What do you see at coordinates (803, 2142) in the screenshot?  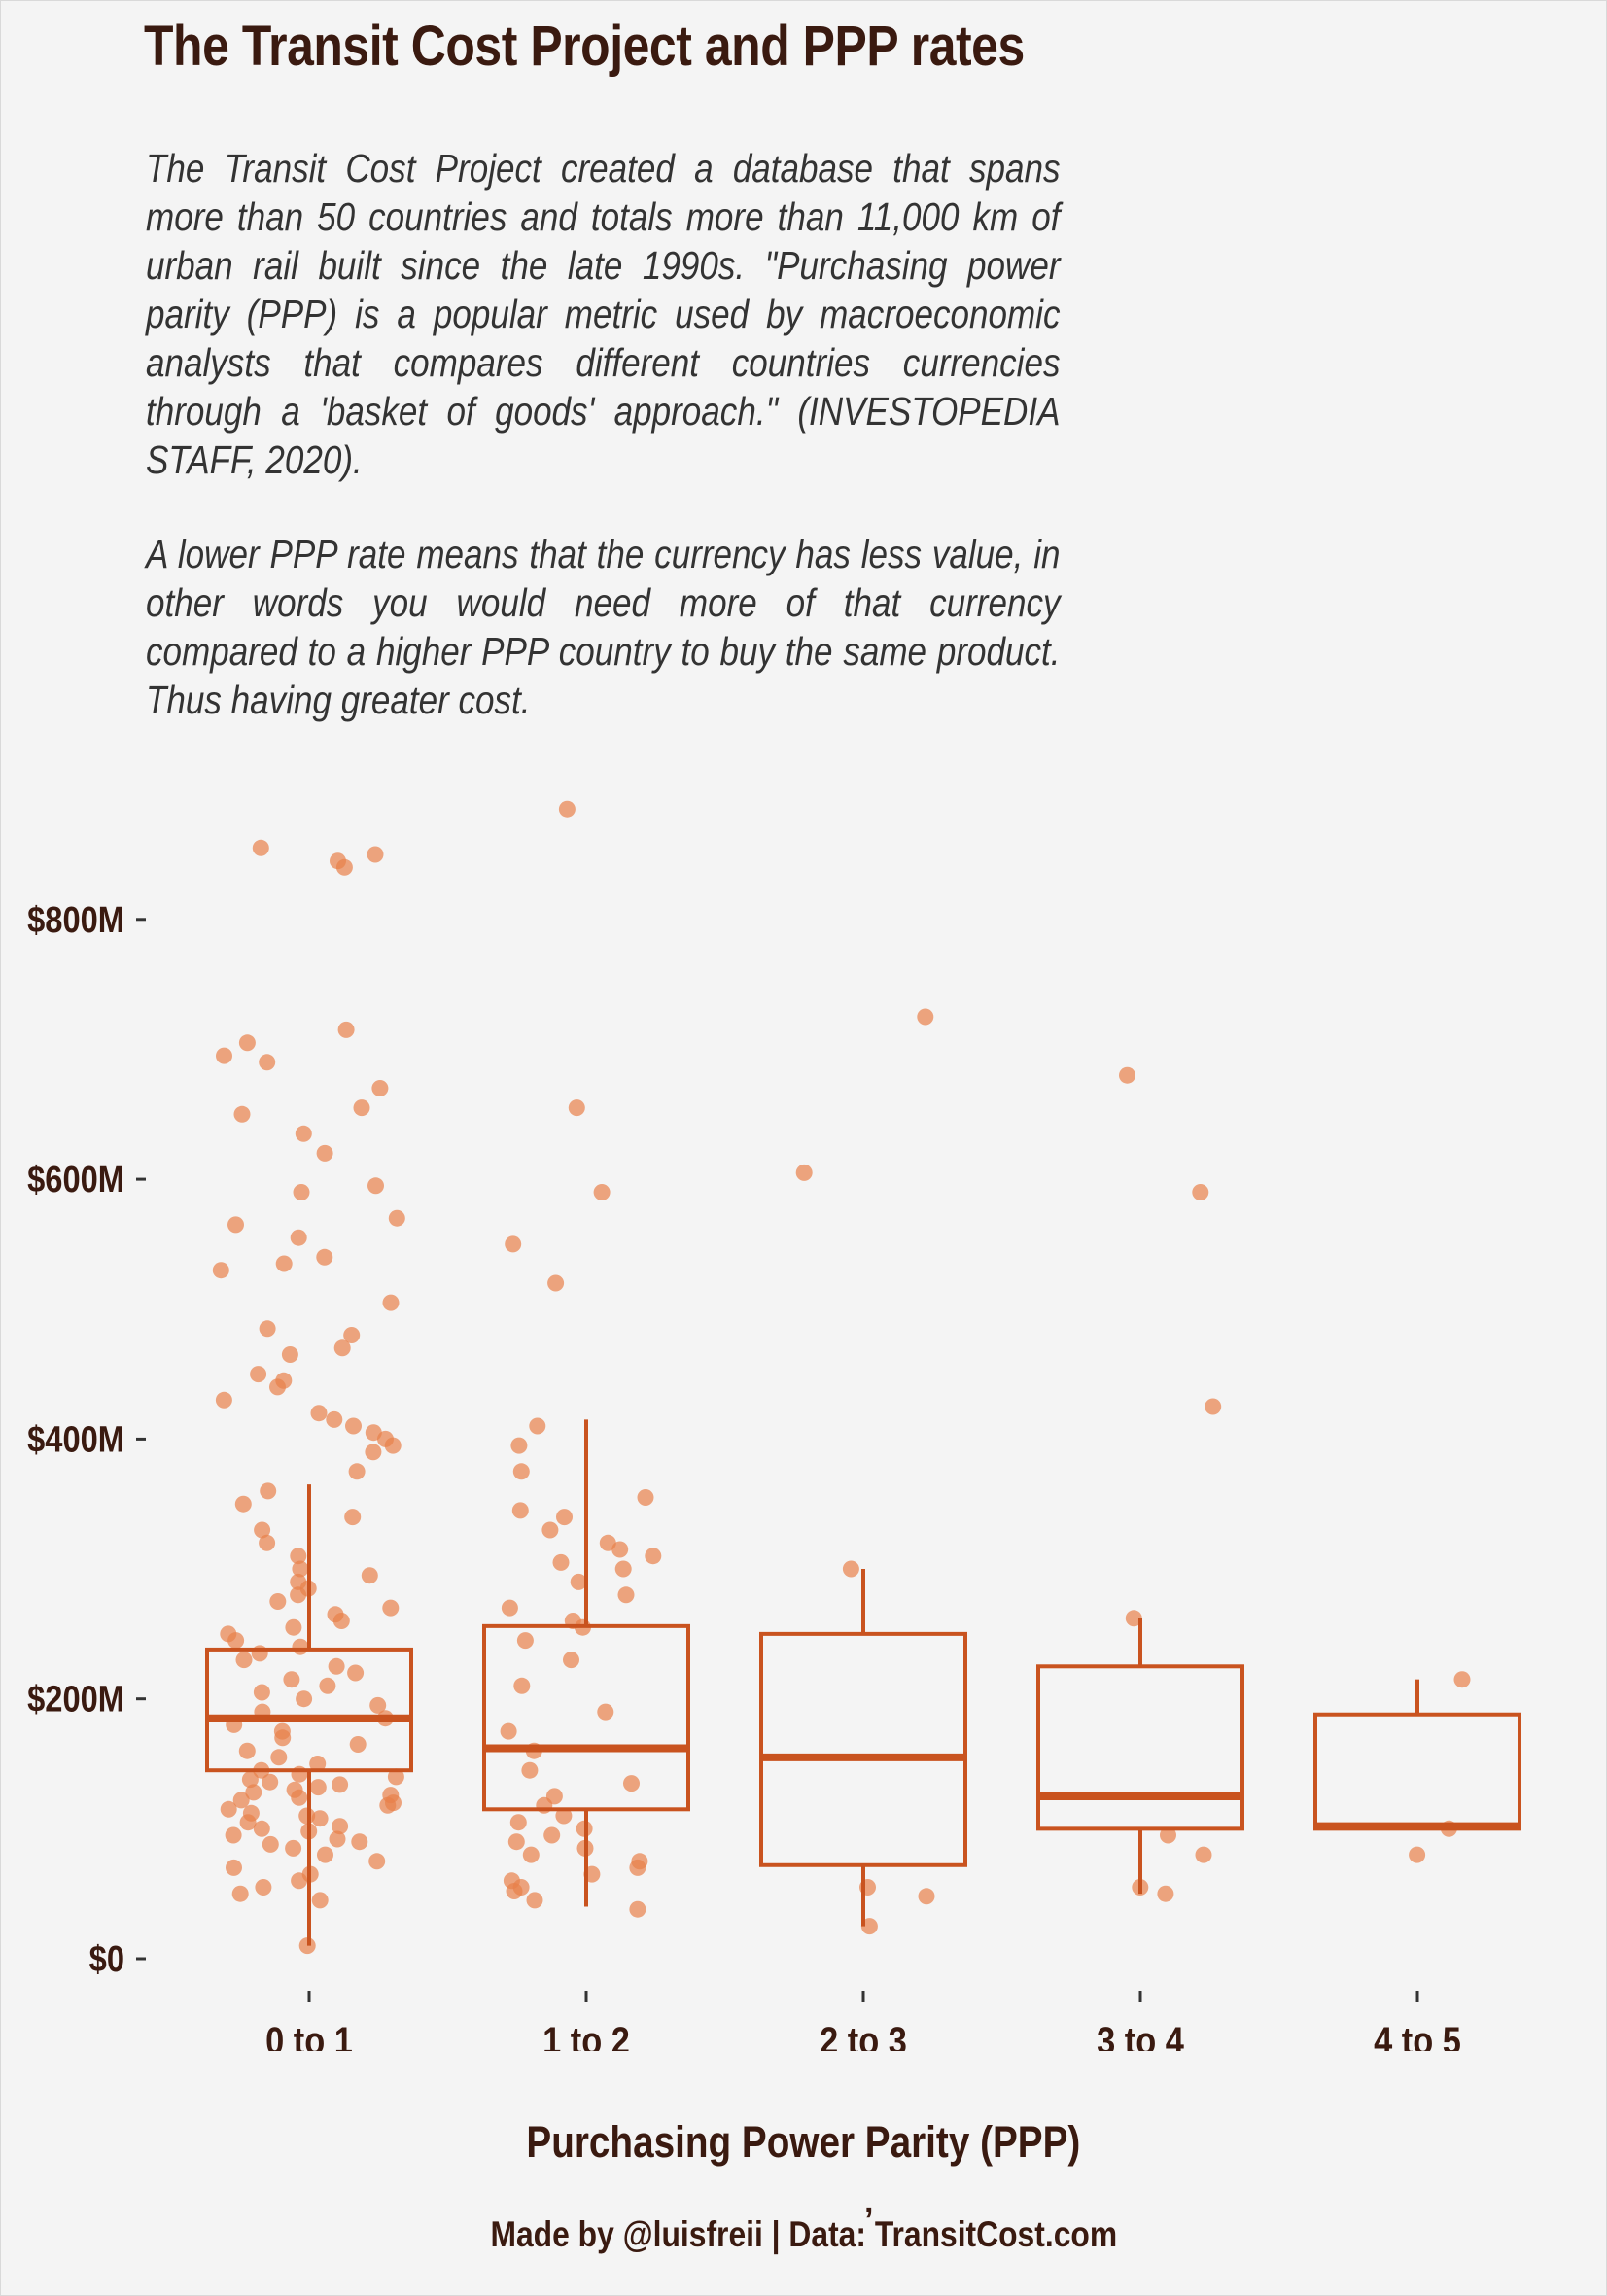 I see `x-axis-title: Purchasing Power Parity (PPP)` at bounding box center [803, 2142].